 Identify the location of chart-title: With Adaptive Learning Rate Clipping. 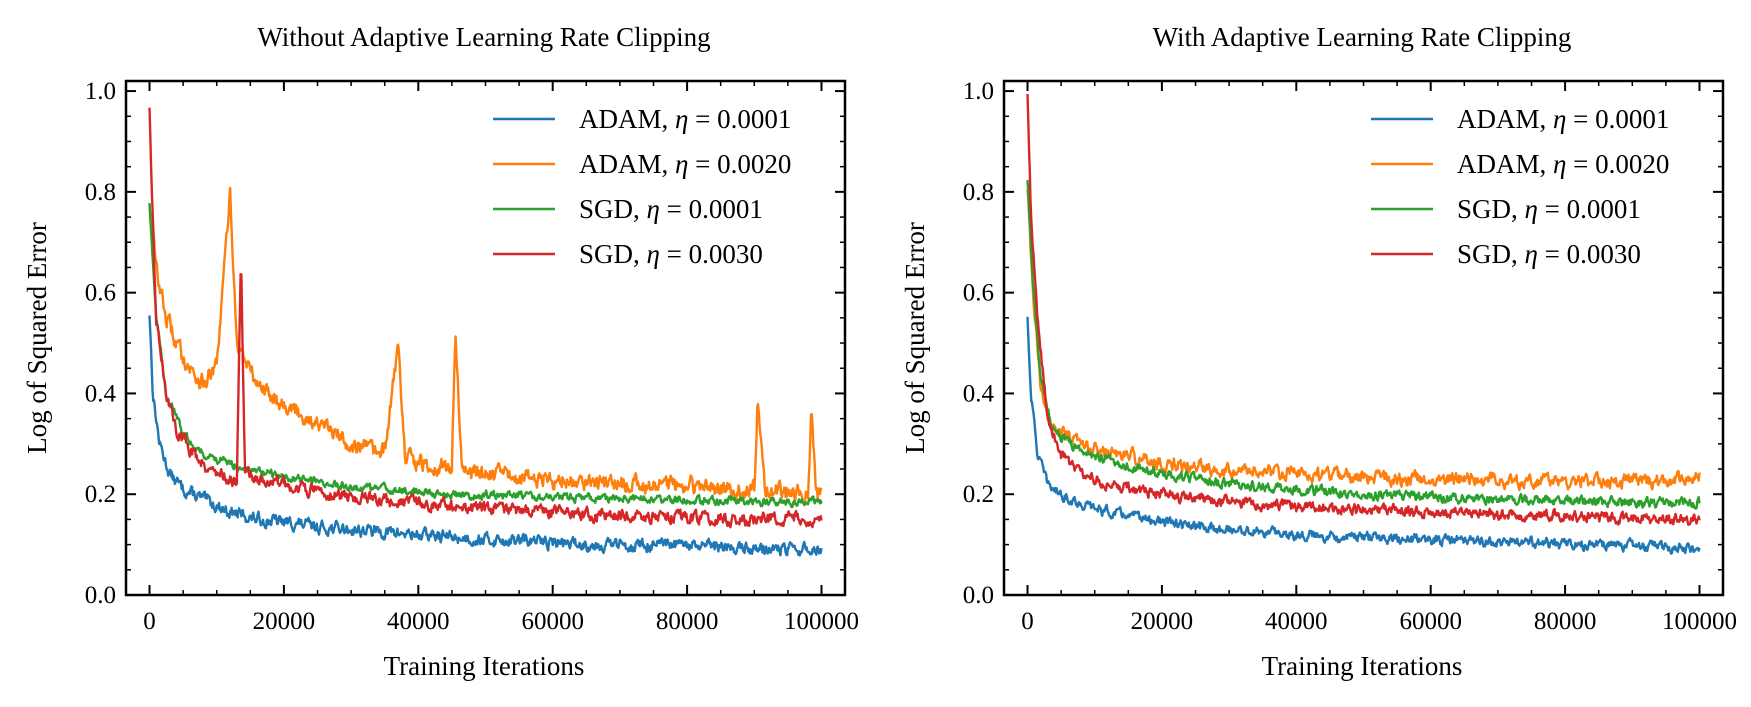
(1362, 37).